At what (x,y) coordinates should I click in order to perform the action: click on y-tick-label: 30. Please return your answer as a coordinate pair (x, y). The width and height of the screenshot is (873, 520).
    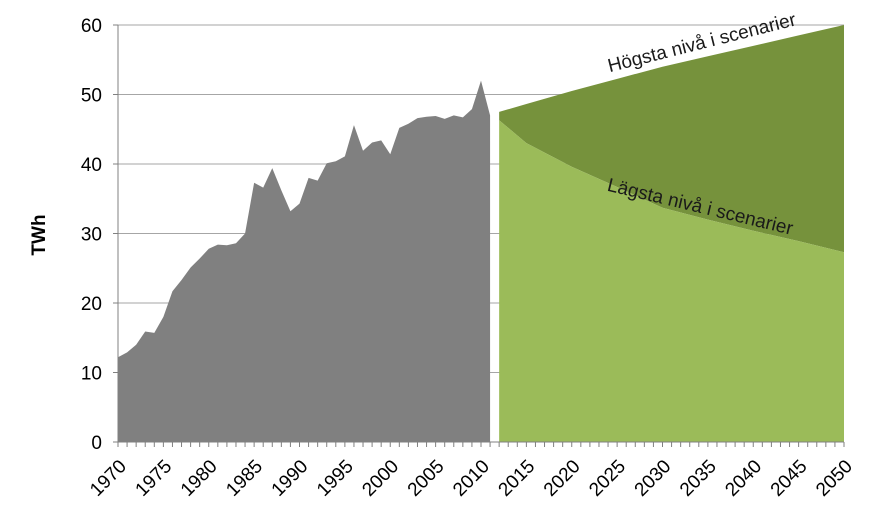
    Looking at the image, I should click on (91, 235).